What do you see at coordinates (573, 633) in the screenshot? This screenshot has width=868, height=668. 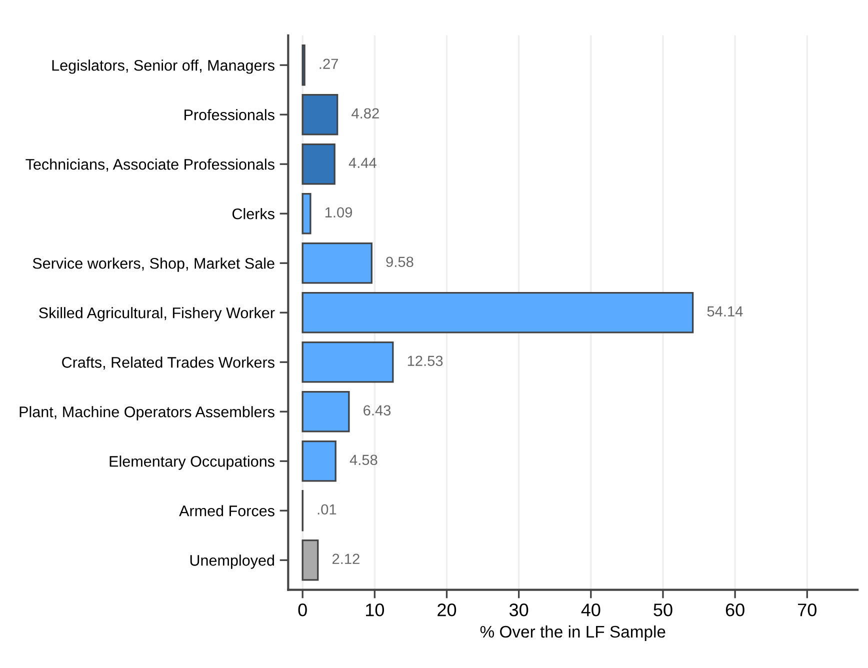 I see `x-axis-title: % Over the in LF Sample` at bounding box center [573, 633].